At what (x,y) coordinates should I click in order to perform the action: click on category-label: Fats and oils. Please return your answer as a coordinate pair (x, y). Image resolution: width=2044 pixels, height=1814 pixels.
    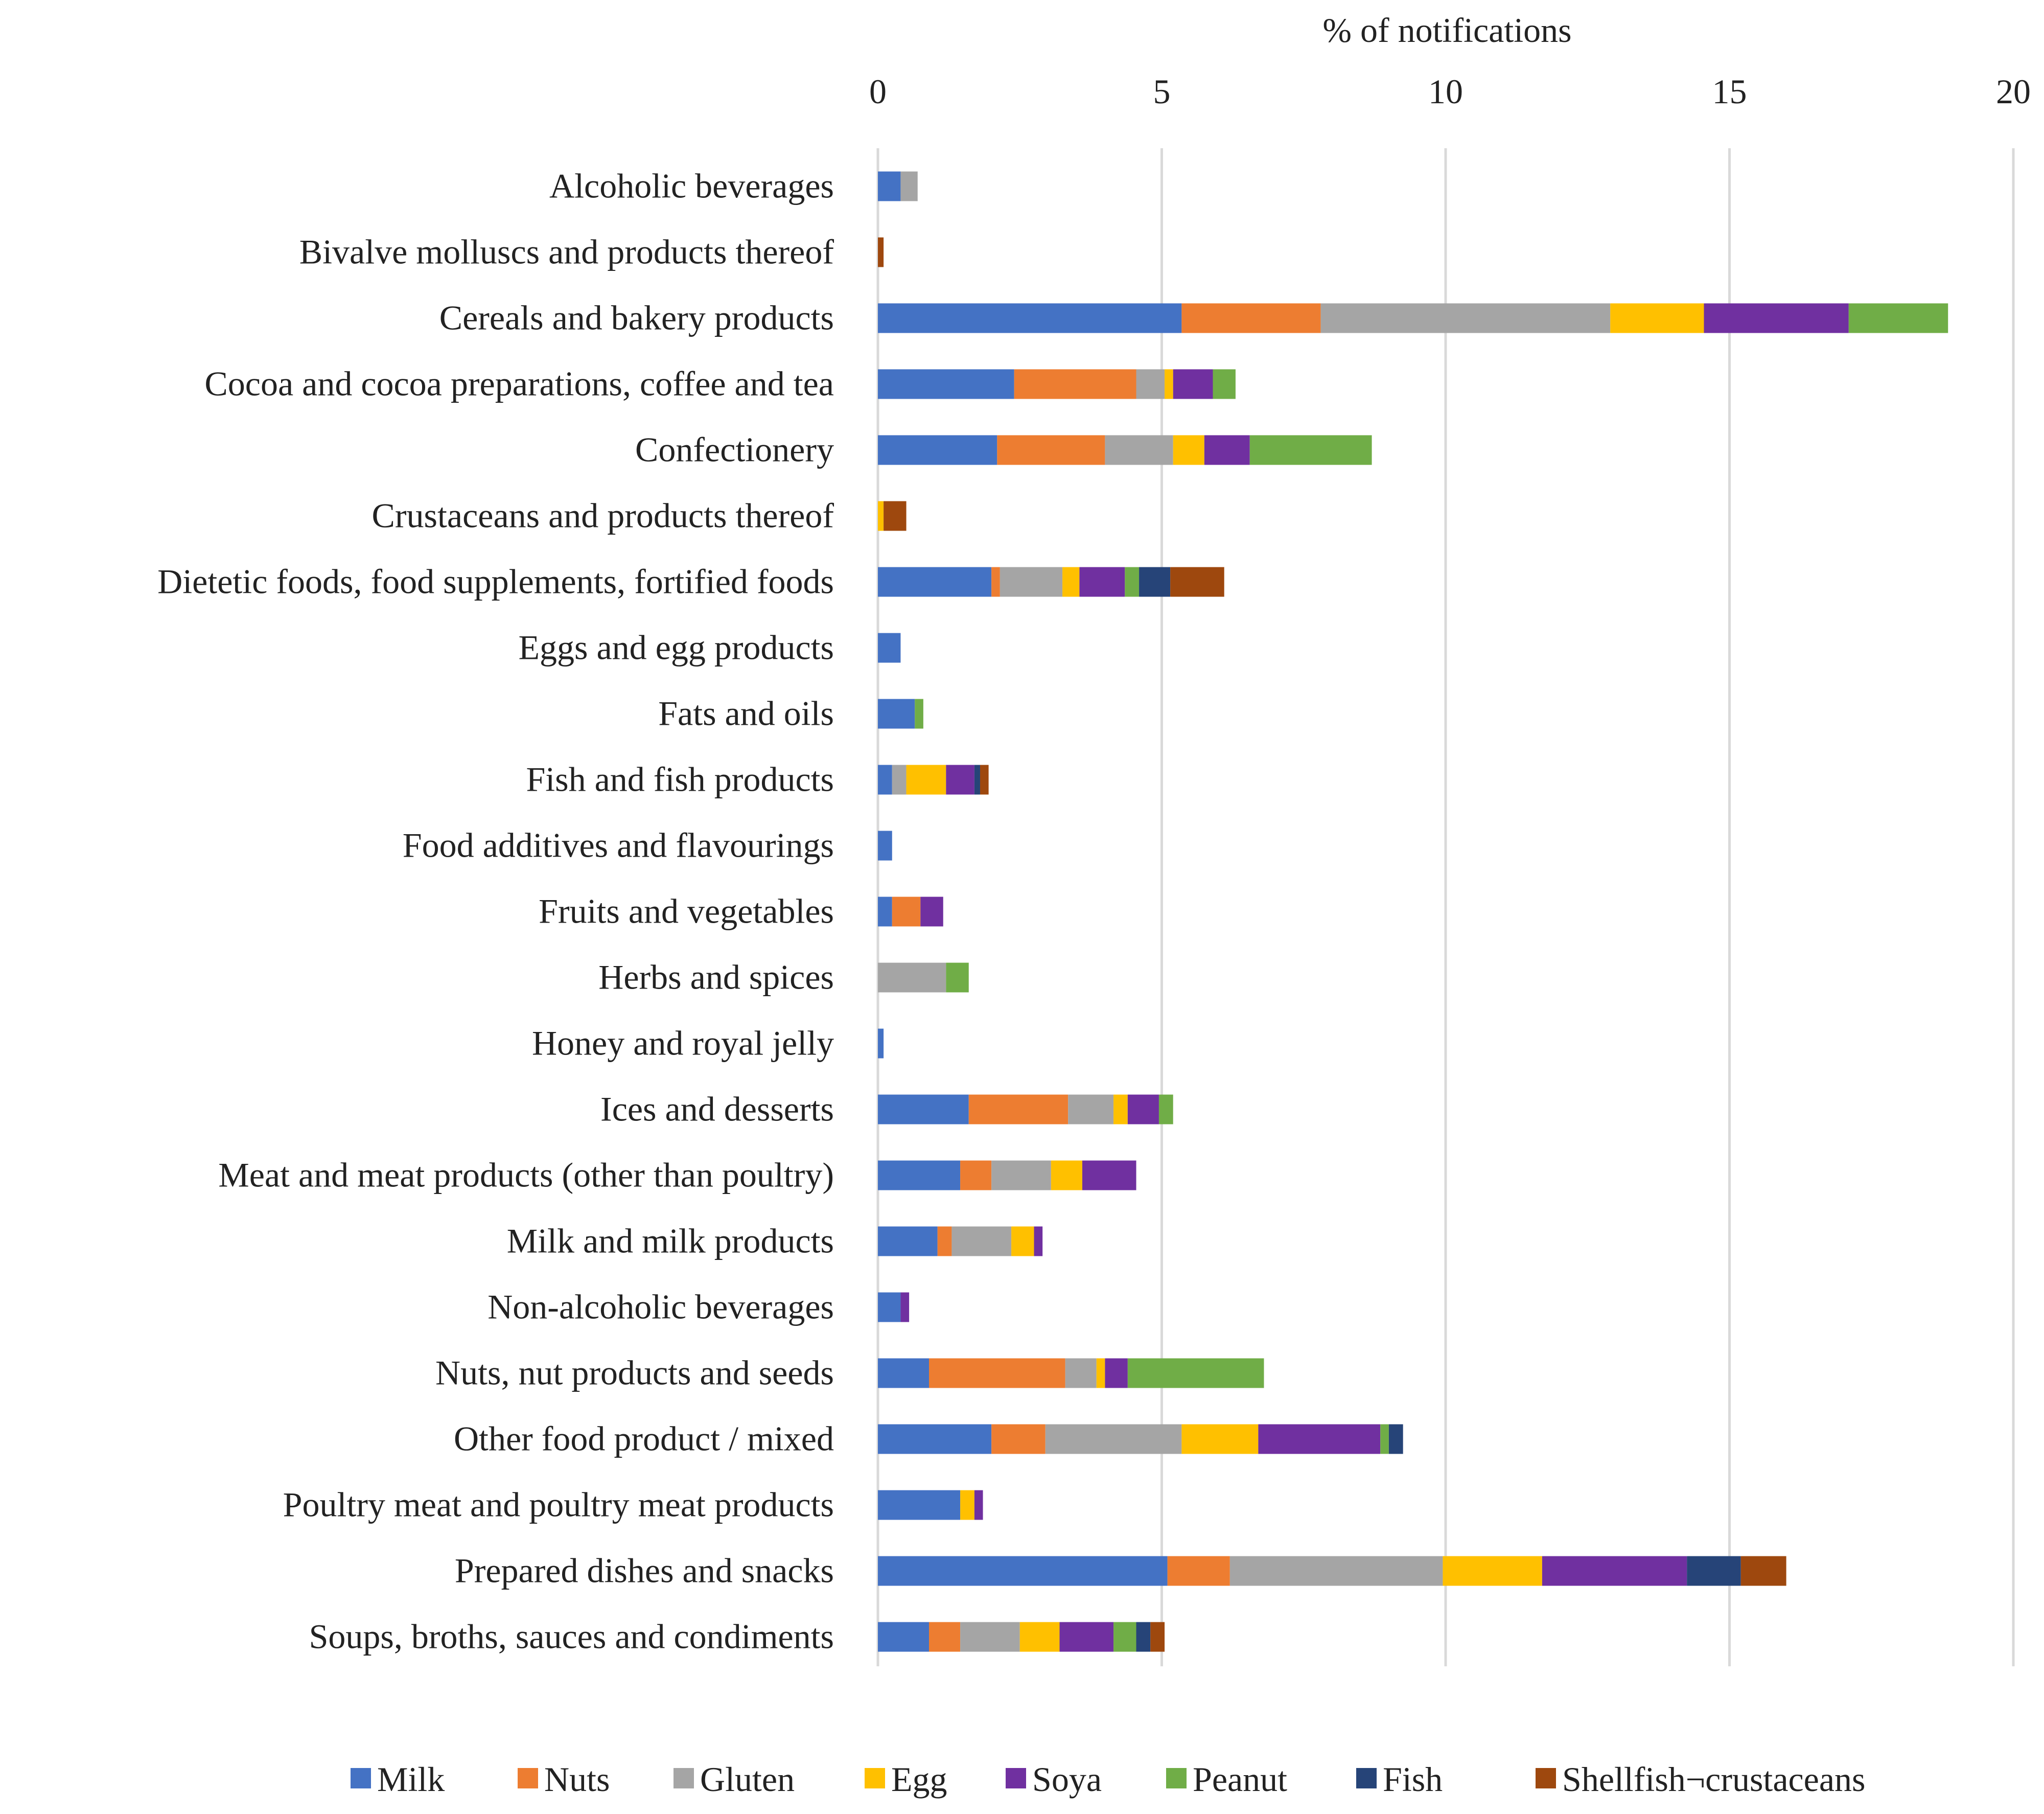
    Looking at the image, I should click on (746, 713).